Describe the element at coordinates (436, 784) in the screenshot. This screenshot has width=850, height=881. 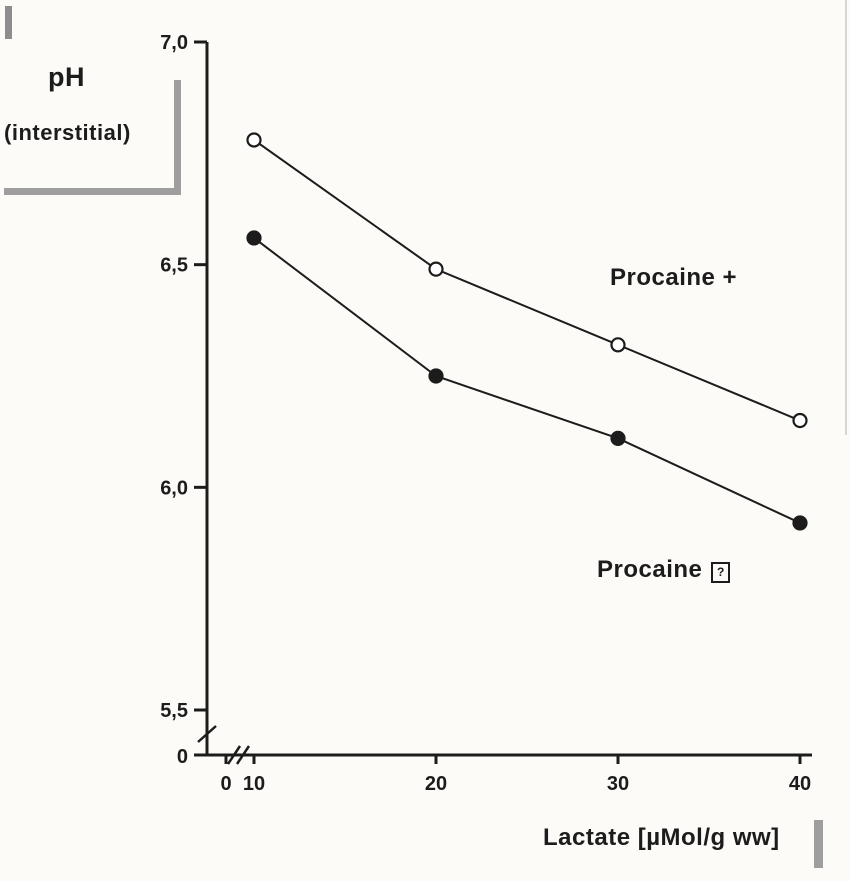
I see `x-tick-label: 20` at that location.